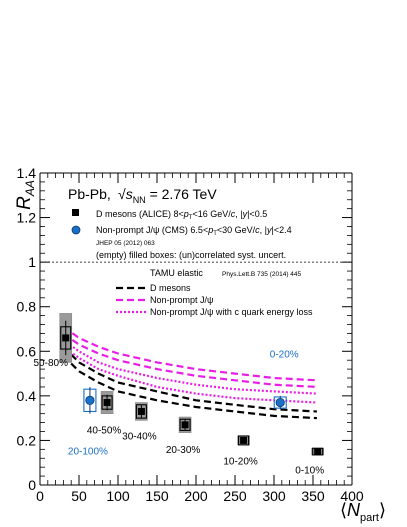 The height and width of the screenshot is (527, 407). What do you see at coordinates (76, 230) in the screenshot?
I see `legend-circle-marker` at bounding box center [76, 230].